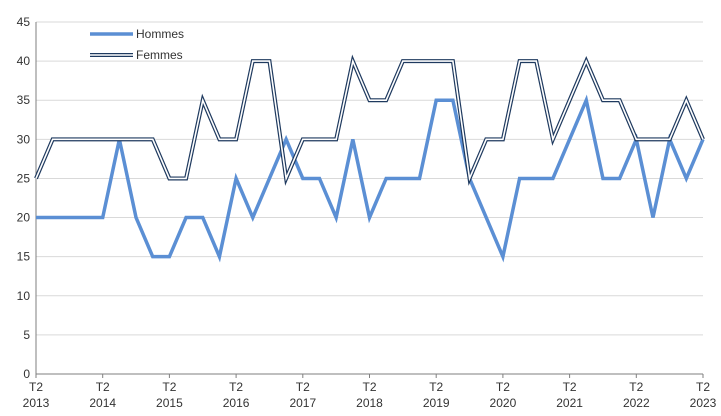 Image resolution: width=721 pixels, height=416 pixels. What do you see at coordinates (160, 34) in the screenshot?
I see `legend-label: Hommes` at bounding box center [160, 34].